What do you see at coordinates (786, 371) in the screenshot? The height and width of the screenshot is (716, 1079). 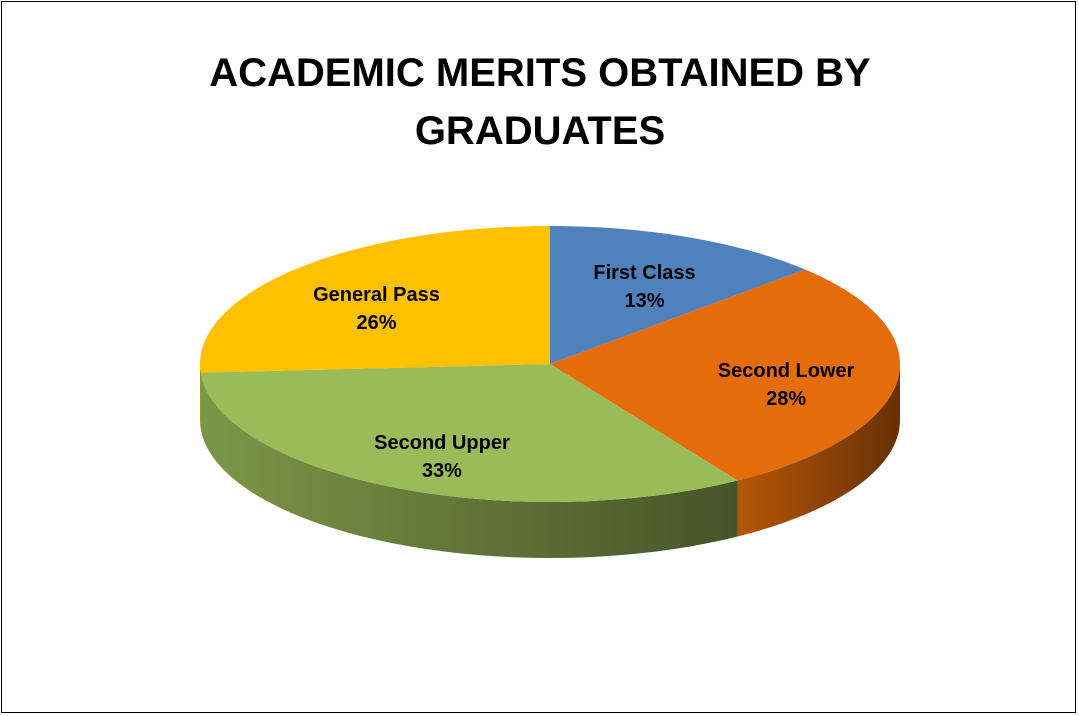 I see `data-label-name: Second Lower` at bounding box center [786, 371].